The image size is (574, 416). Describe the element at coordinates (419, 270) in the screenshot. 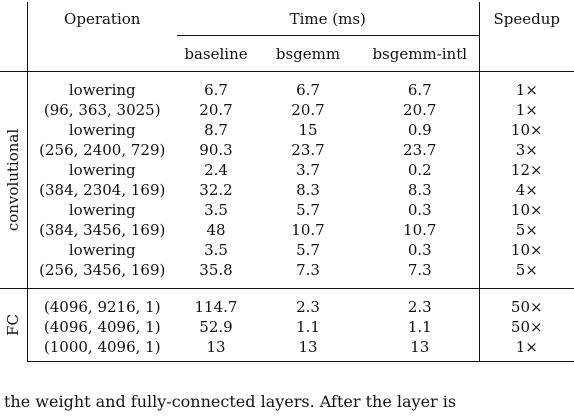

I see `bsgemm-intl-cell: 7.3` at that location.